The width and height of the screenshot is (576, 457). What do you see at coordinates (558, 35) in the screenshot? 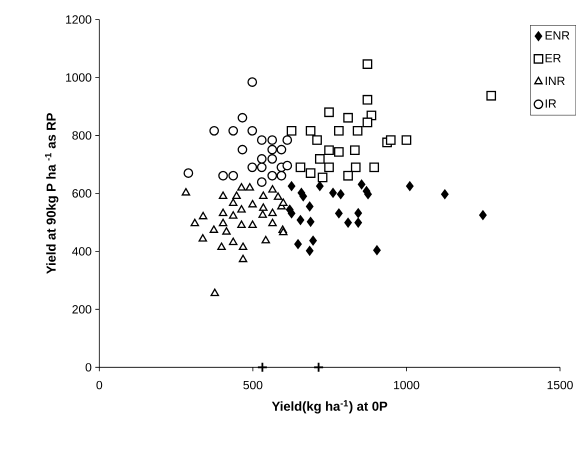
I see `legend-label: ENR` at bounding box center [558, 35].